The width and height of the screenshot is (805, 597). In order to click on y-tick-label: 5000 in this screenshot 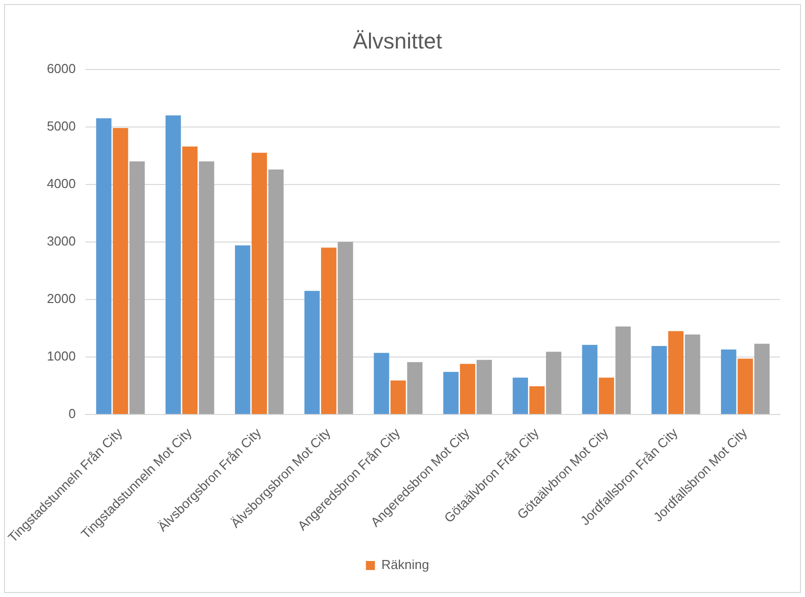, I will do `click(61, 126)`.